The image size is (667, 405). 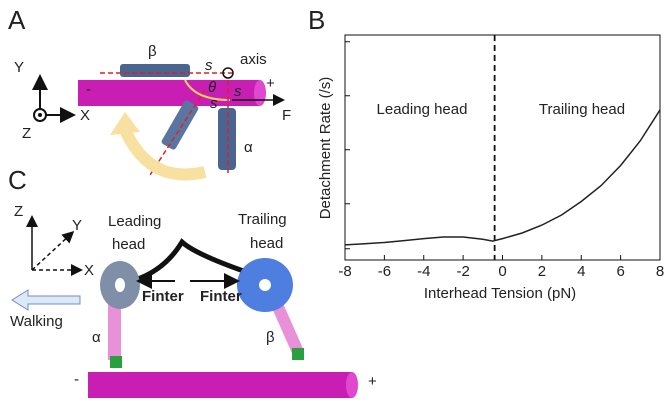 What do you see at coordinates (17, 20) in the screenshot?
I see `panel-letter: A` at bounding box center [17, 20].